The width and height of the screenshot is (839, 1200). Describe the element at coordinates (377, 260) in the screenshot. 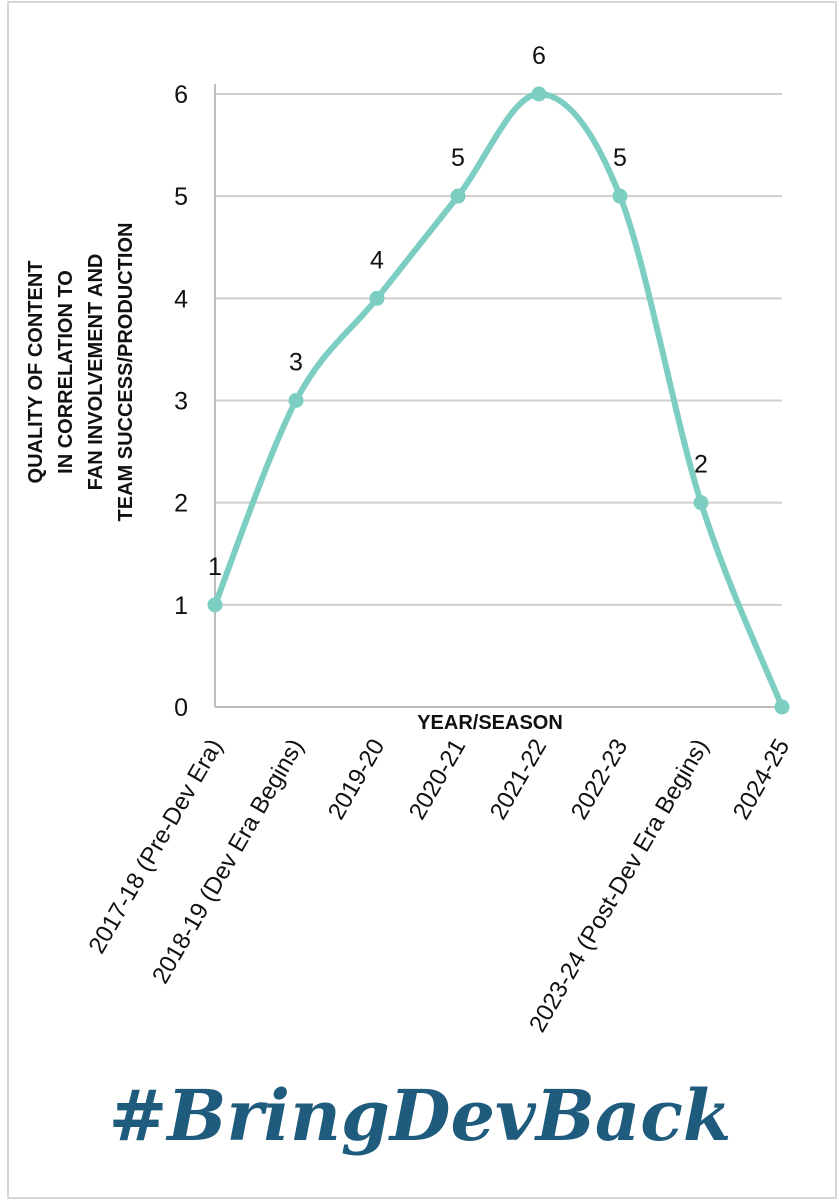

I see `data-label: 4` at that location.